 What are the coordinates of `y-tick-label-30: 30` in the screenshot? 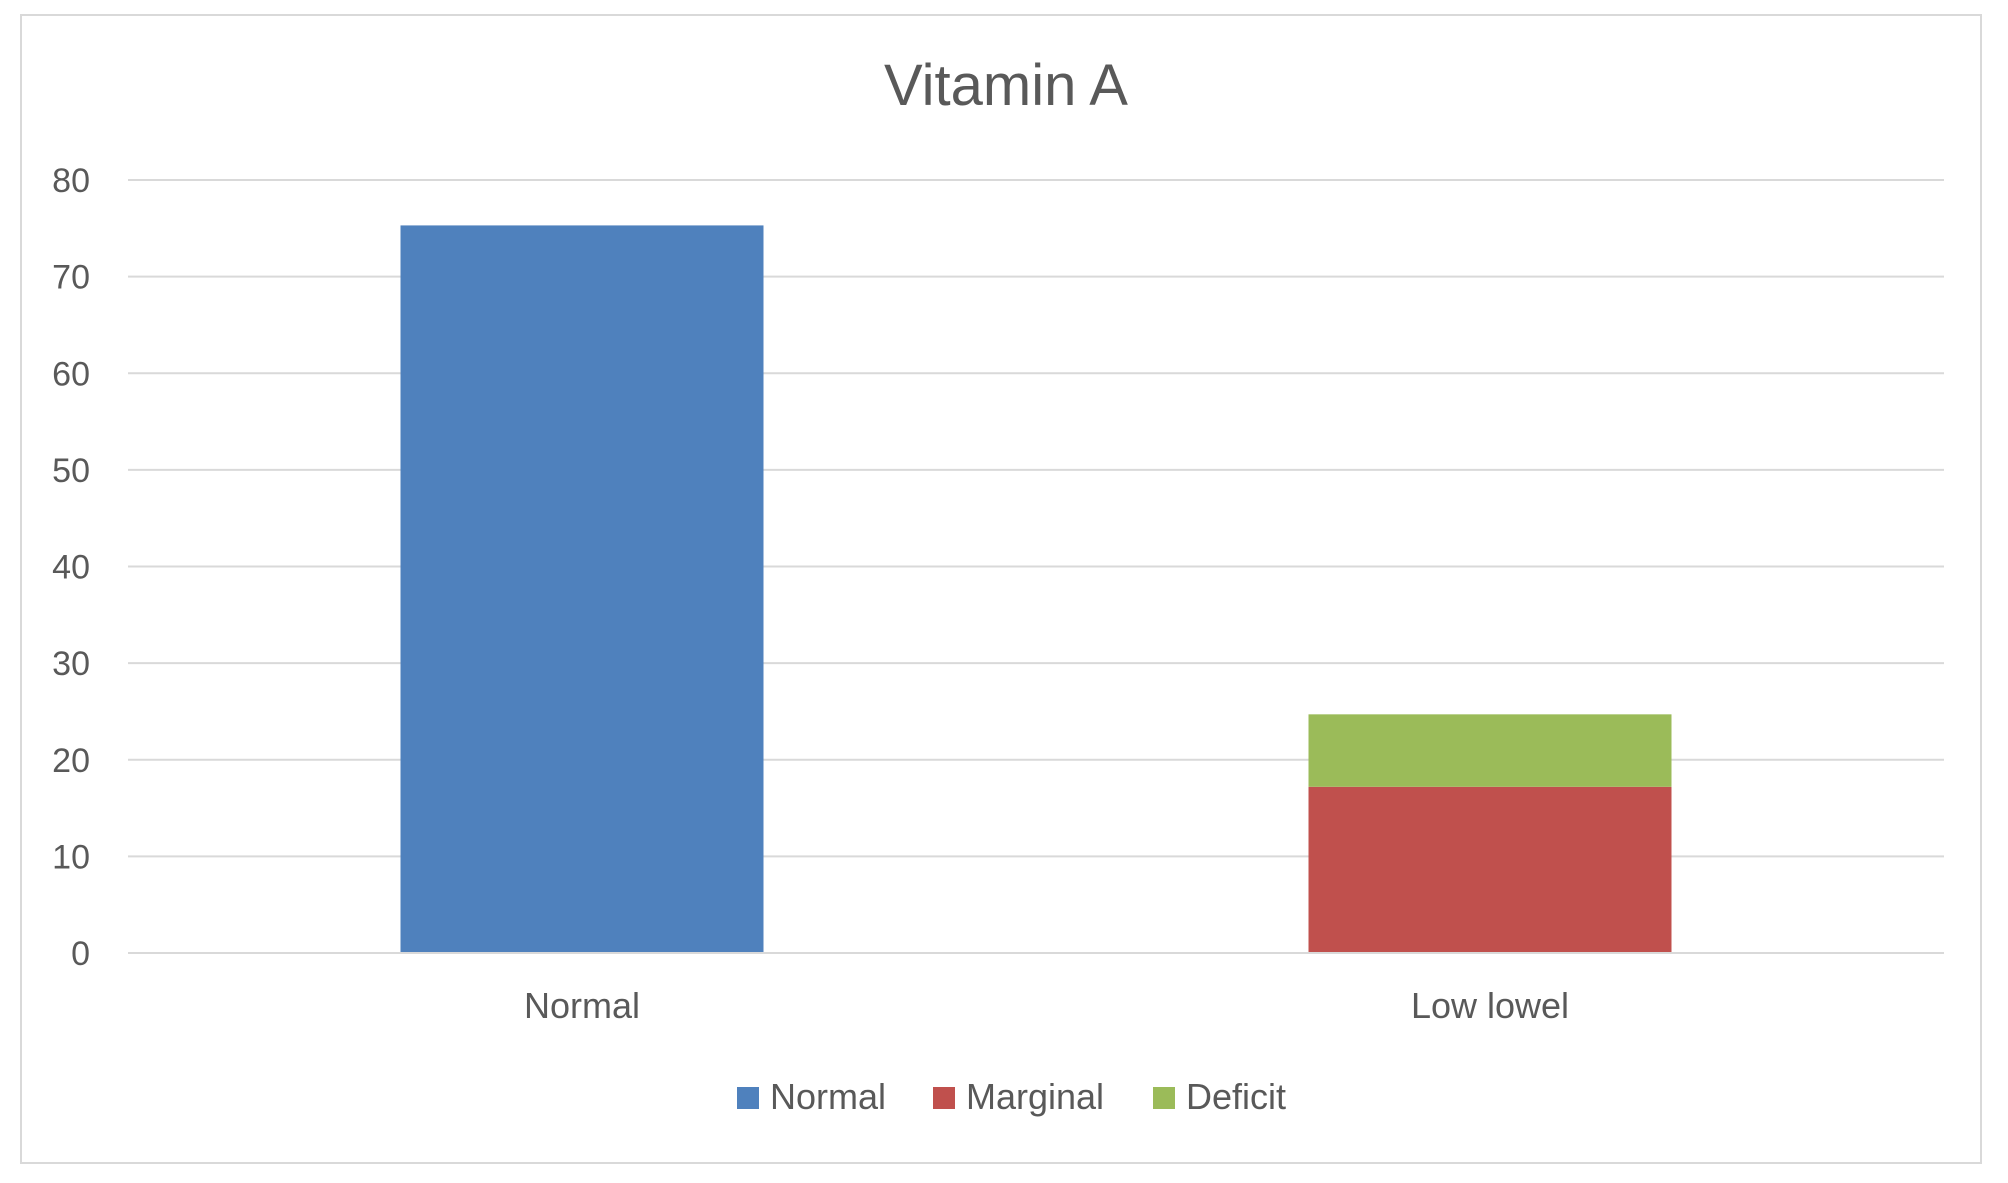 It's located at (71, 664).